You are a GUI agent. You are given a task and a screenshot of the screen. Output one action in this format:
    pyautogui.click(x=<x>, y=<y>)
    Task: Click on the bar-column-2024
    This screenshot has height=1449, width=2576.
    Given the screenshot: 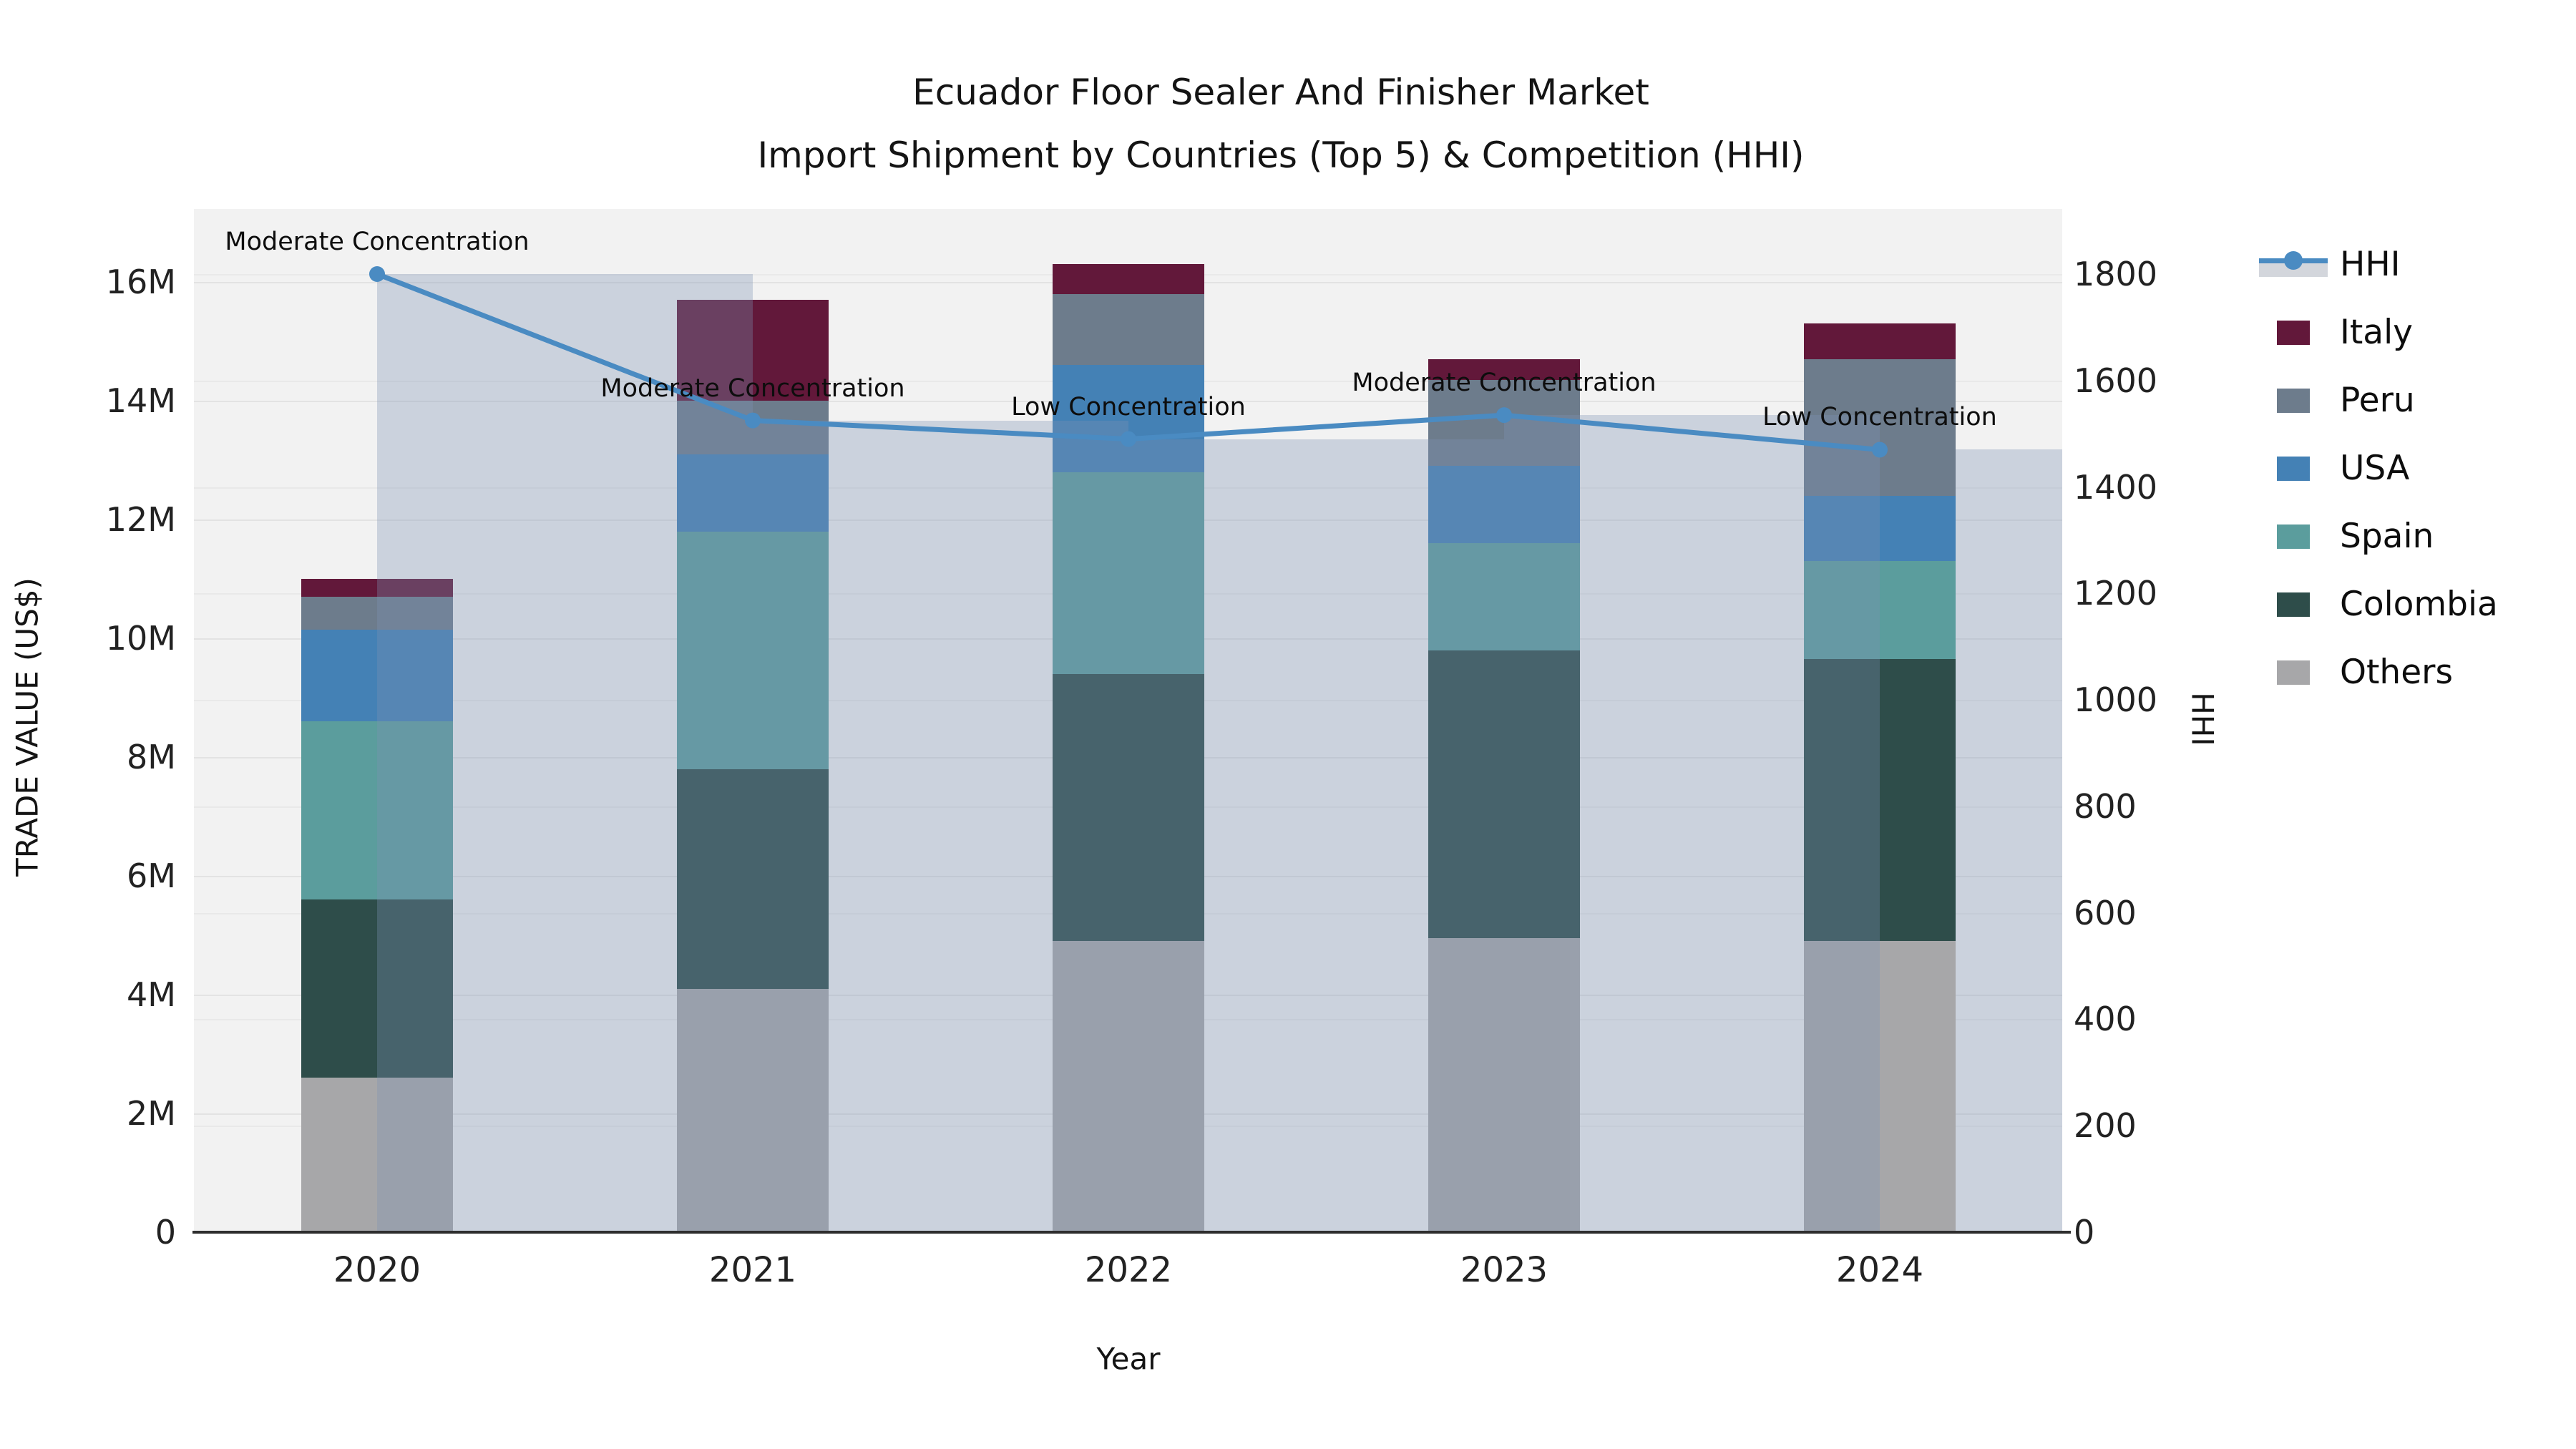 What is the action you would take?
    pyautogui.click(x=1880, y=720)
    